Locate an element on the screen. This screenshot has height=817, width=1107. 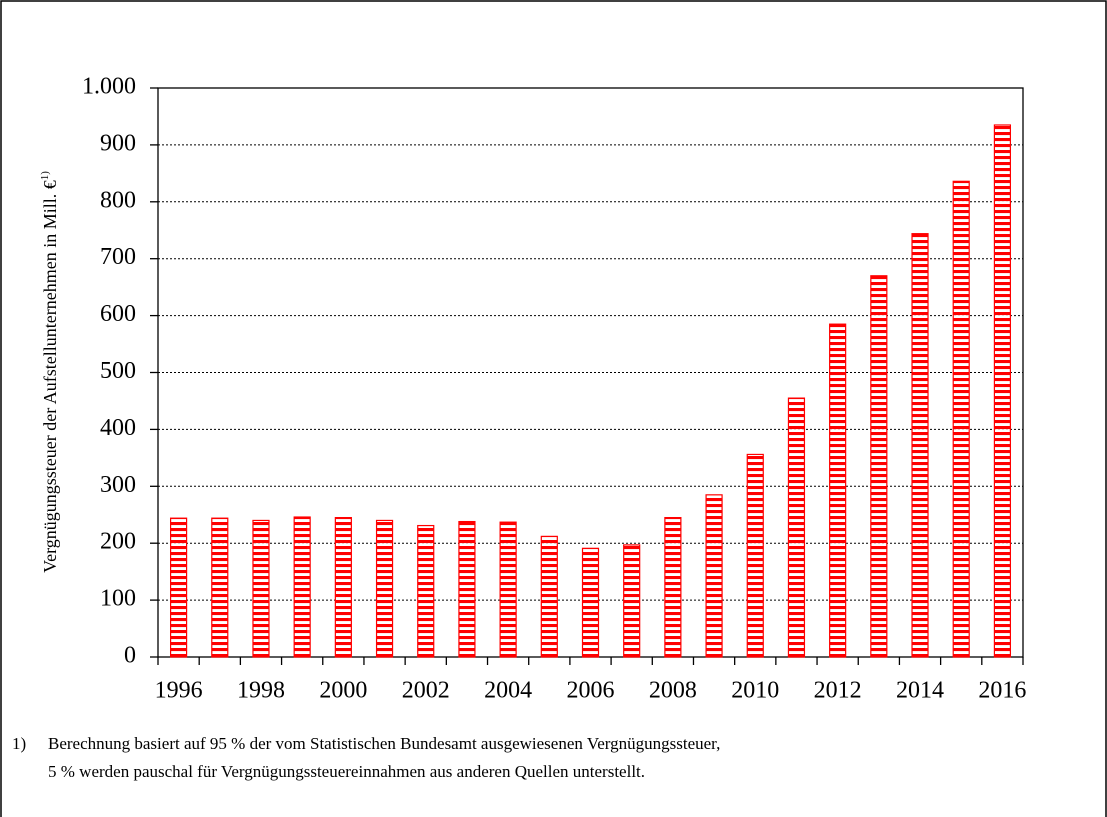
y-tick-label: 1.000 is located at coordinates (109, 87).